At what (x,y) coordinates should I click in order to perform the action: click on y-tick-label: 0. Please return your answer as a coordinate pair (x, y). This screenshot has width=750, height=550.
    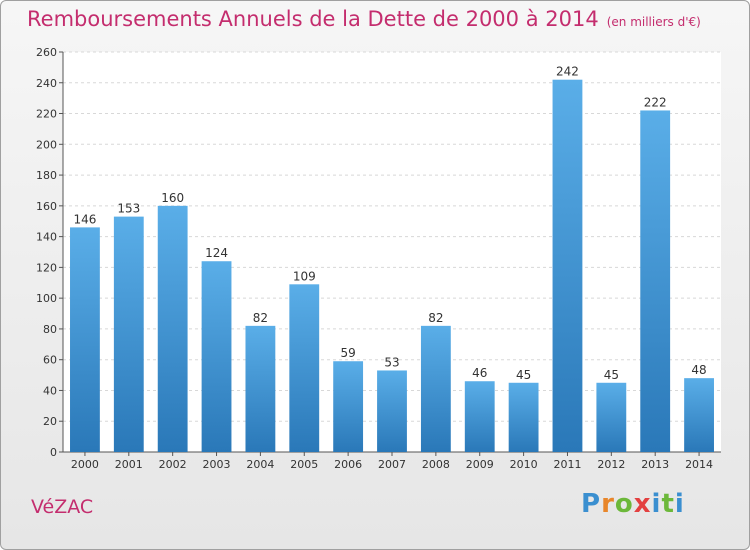
    Looking at the image, I should click on (53, 452).